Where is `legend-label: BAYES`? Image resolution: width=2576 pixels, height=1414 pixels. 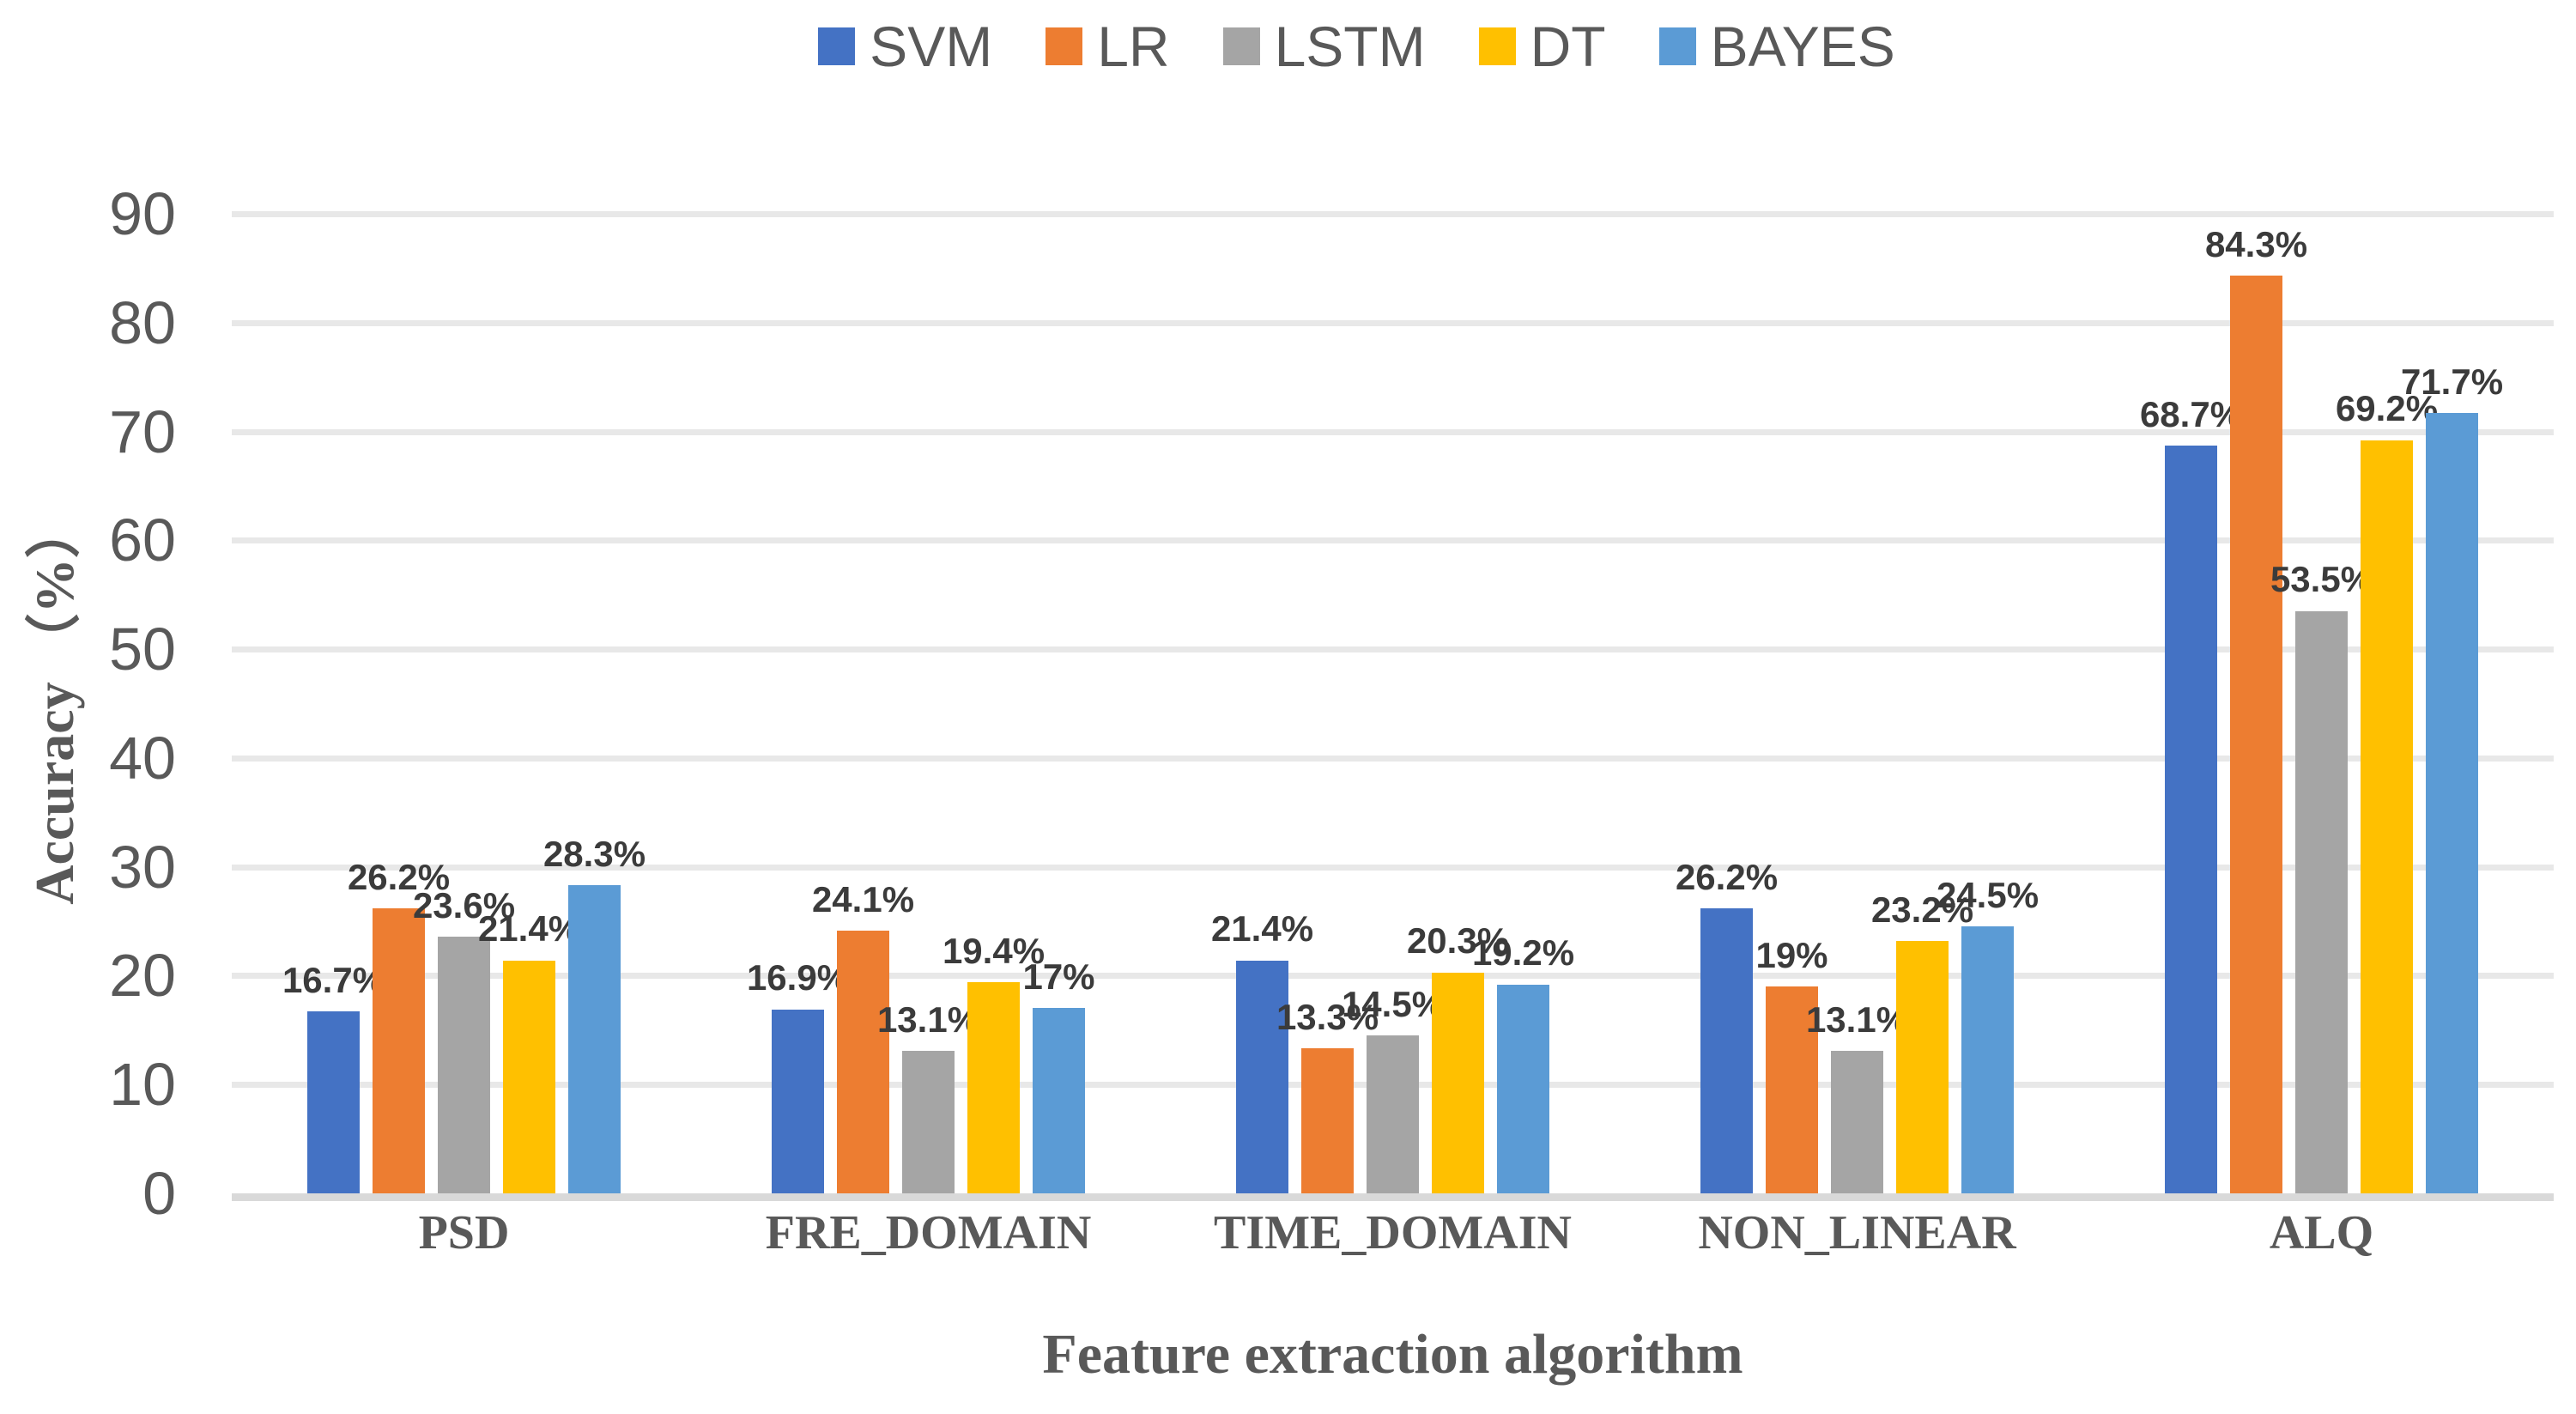 legend-label: BAYES is located at coordinates (1802, 47).